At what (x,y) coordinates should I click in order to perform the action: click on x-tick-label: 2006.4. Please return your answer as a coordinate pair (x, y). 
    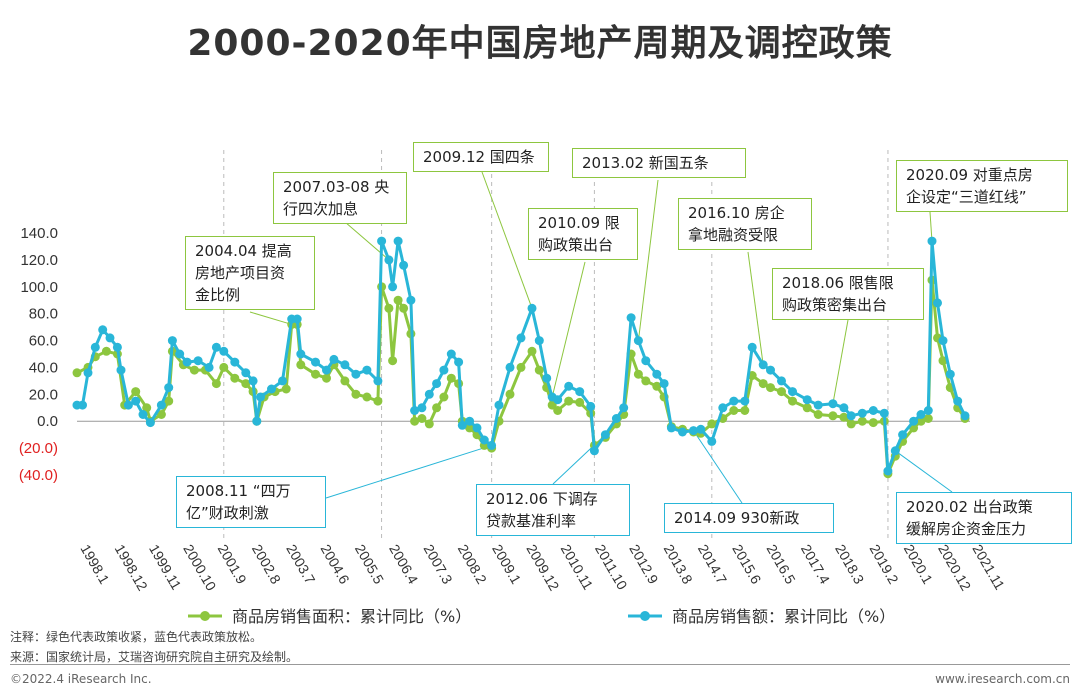
    Looking at the image, I should click on (403, 564).